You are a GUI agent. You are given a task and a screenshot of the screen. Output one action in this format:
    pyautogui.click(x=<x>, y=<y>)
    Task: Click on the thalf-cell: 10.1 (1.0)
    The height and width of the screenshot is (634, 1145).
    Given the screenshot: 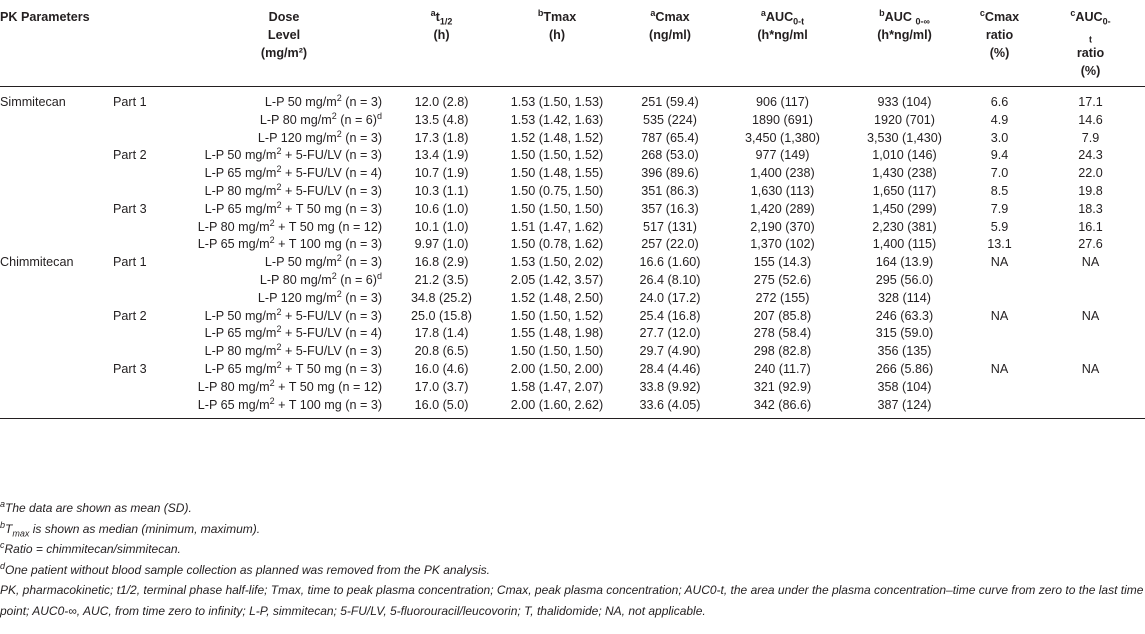 What is the action you would take?
    pyautogui.click(x=441, y=226)
    